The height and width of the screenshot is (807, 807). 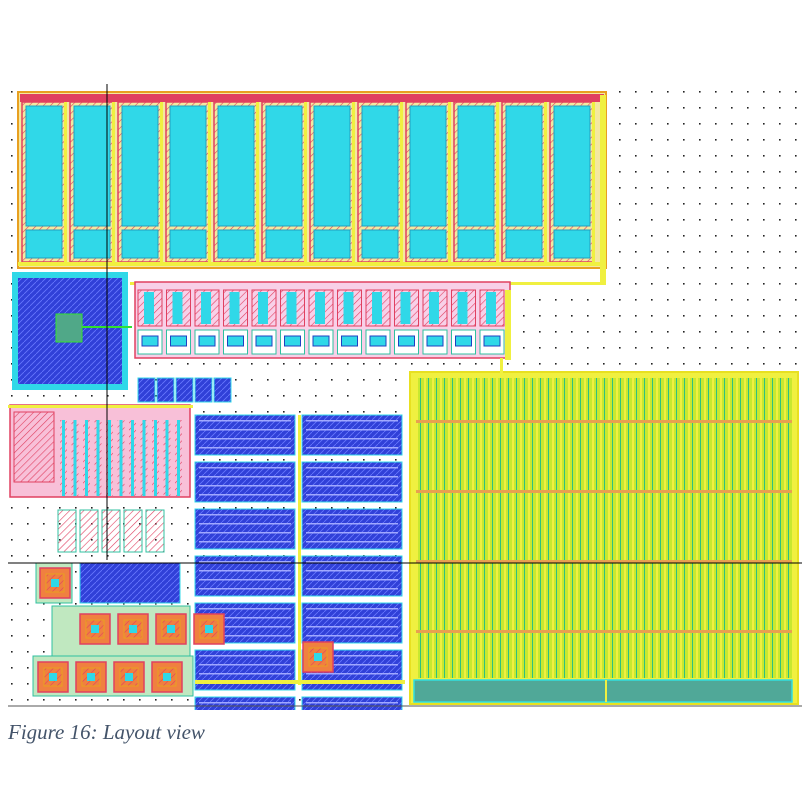 What do you see at coordinates (106, 732) in the screenshot?
I see `figure-caption: Figure 16: Layout view` at bounding box center [106, 732].